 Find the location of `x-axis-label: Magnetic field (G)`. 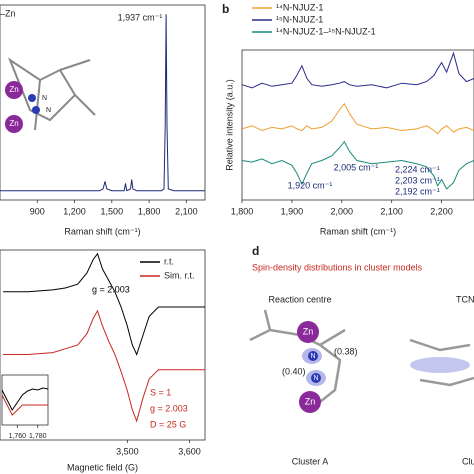

x-axis-label: Magnetic field (G) is located at coordinates (102, 467).